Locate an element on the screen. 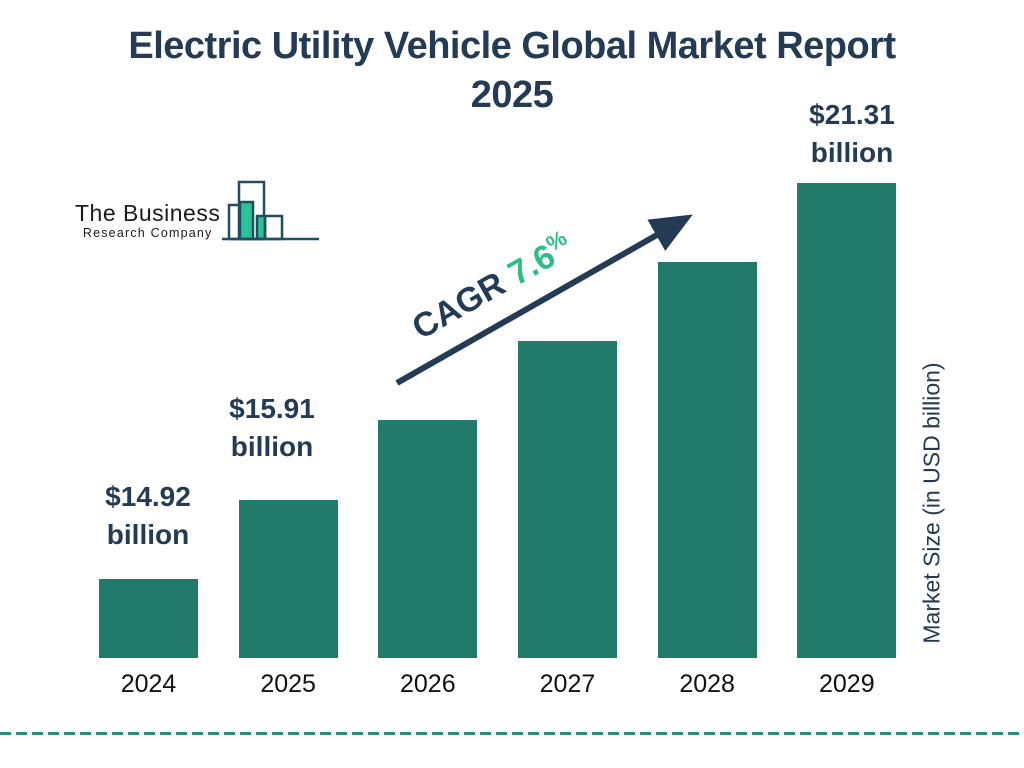 This screenshot has width=1024, height=768. x-tick-2025: 2025 is located at coordinates (288, 684).